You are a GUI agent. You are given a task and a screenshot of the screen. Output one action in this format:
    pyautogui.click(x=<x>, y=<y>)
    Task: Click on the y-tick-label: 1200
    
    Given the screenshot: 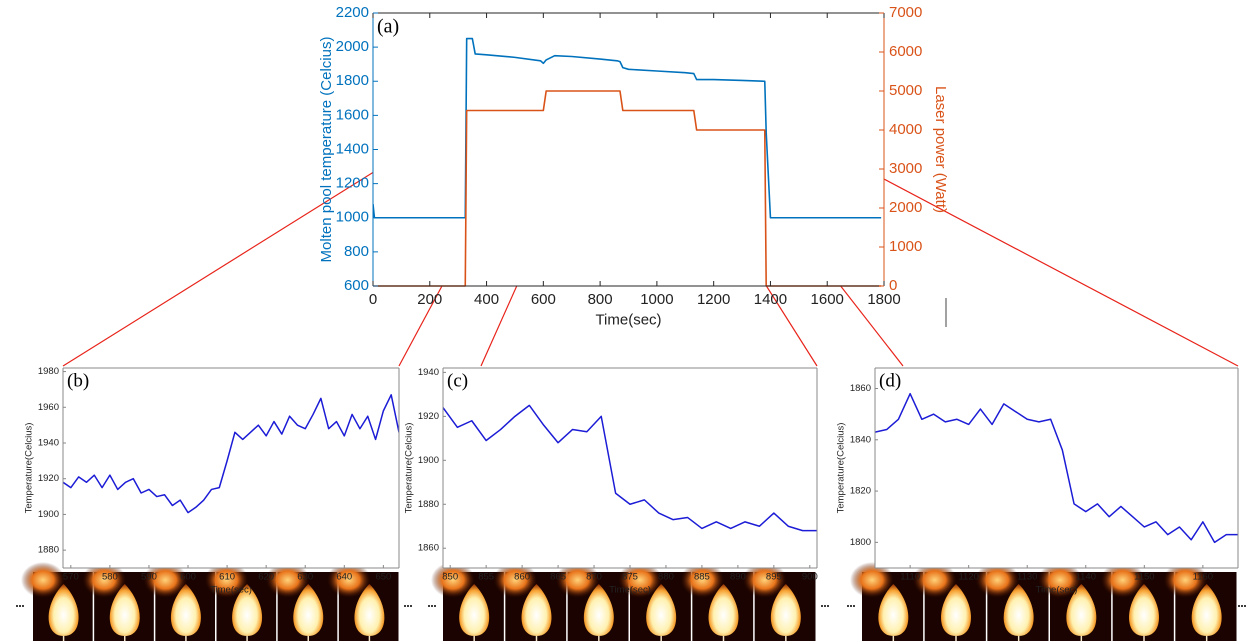 What is the action you would take?
    pyautogui.click(x=352, y=183)
    